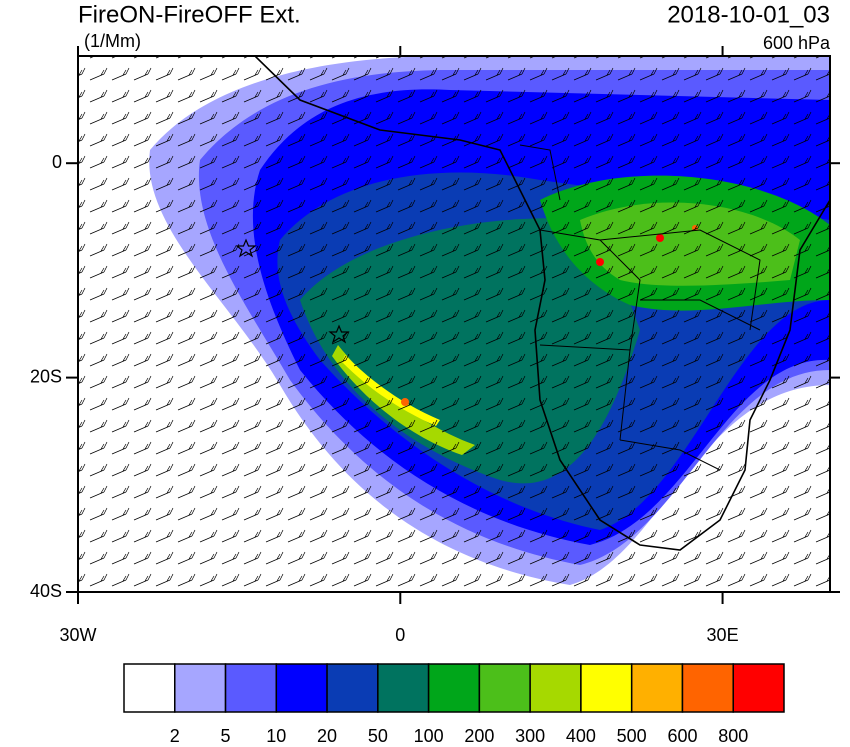  I want to click on x-tick-label: 30E, so click(723, 635).